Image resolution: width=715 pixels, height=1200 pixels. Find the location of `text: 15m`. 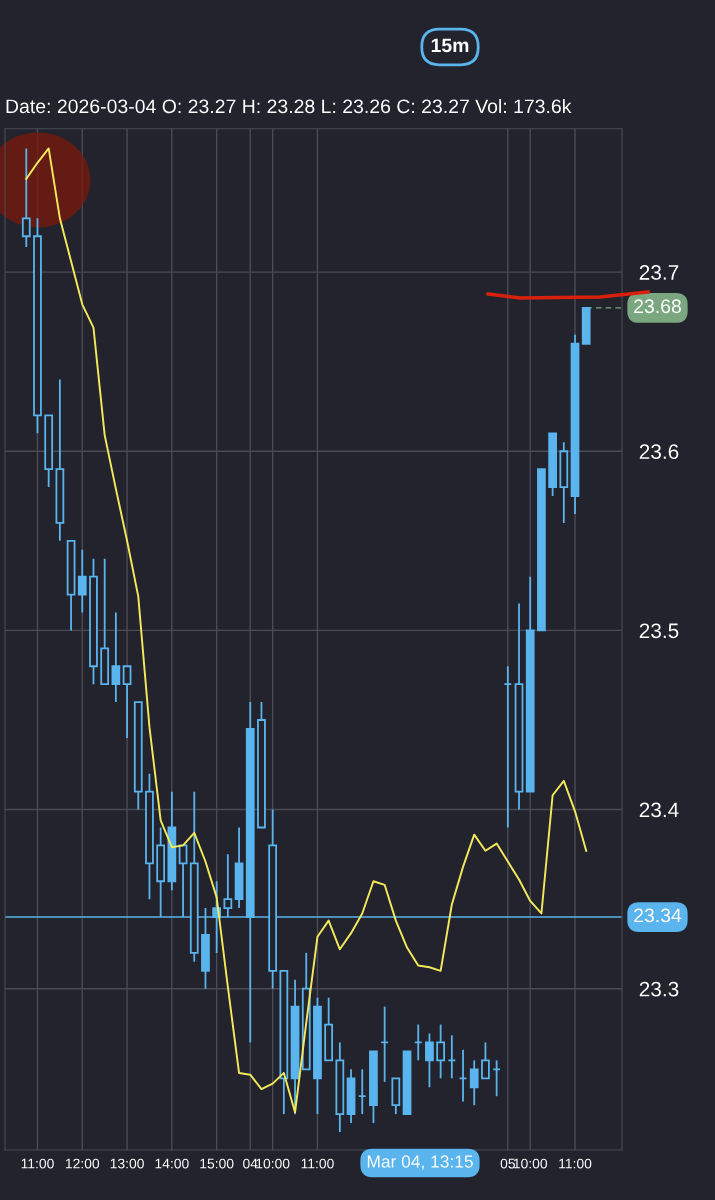

text: 15m is located at coordinates (450, 45).